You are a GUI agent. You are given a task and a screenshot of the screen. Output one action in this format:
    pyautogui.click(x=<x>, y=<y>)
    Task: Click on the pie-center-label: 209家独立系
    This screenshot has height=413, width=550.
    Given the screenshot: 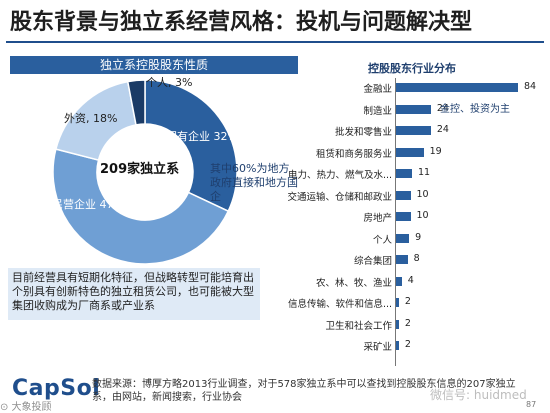 What is the action you would take?
    pyautogui.click(x=140, y=169)
    